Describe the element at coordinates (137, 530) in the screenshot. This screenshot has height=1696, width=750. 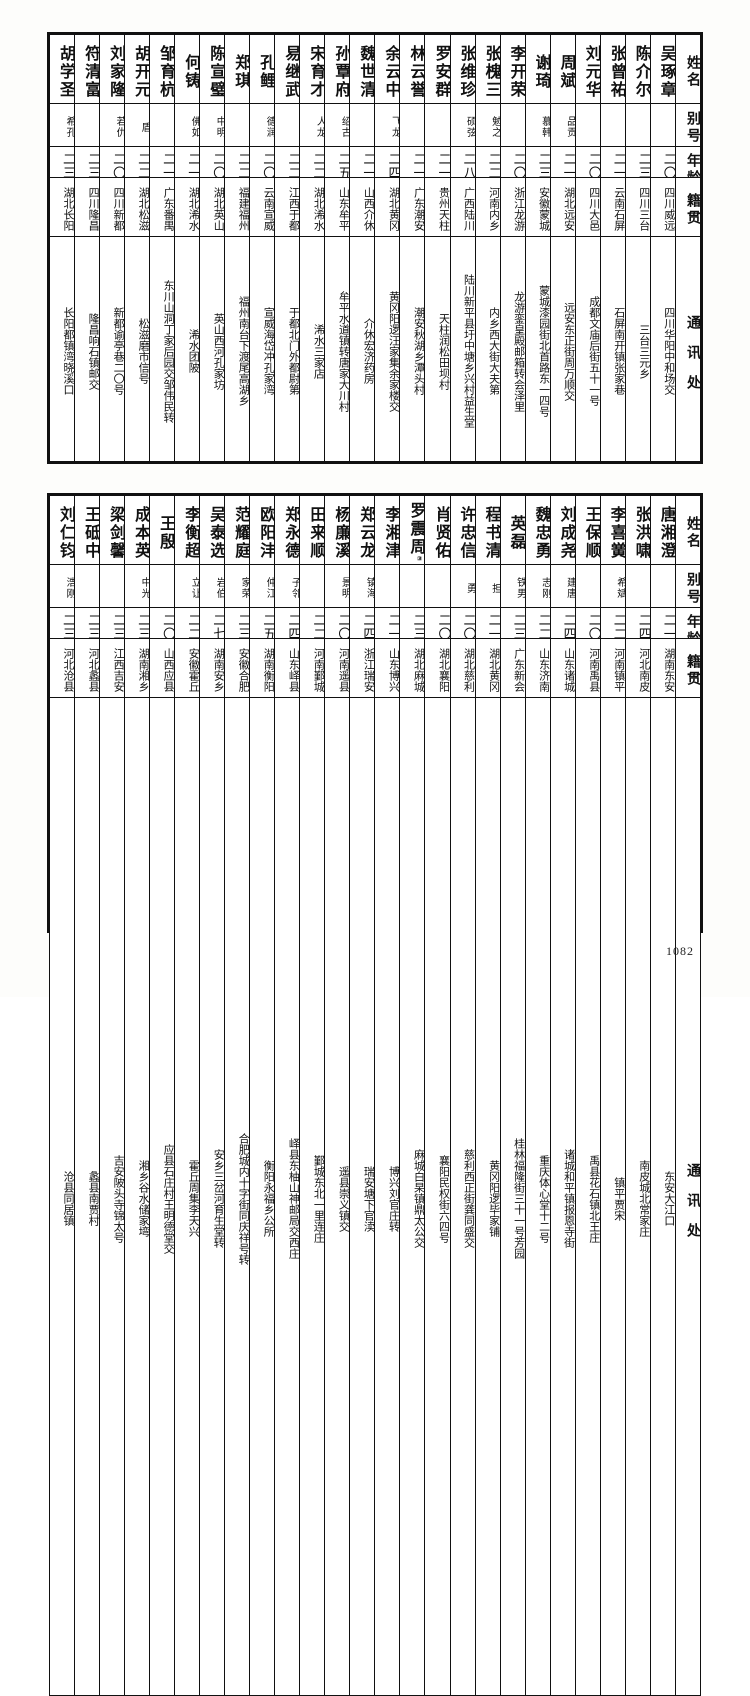
I see `cell-name: 成本英` at that location.